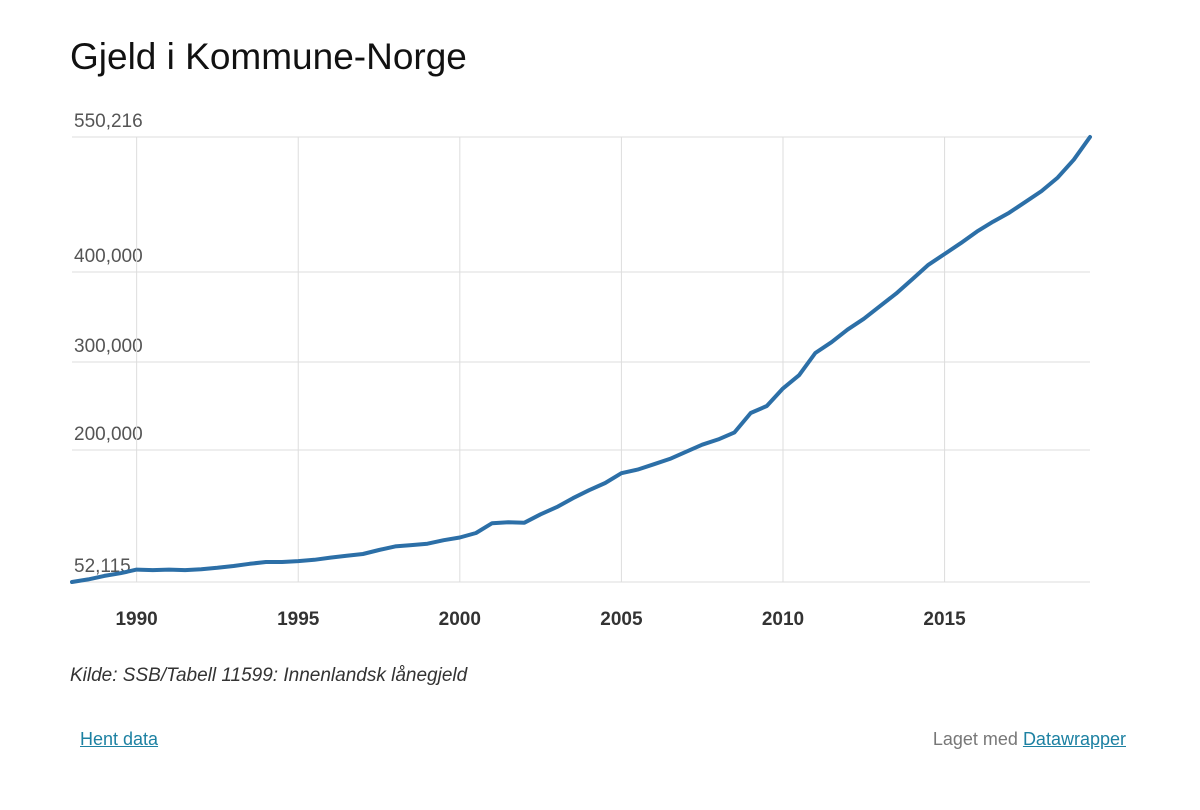 This screenshot has height=810, width=1200. What do you see at coordinates (975, 739) in the screenshot?
I see `made-with-label: Laget med` at bounding box center [975, 739].